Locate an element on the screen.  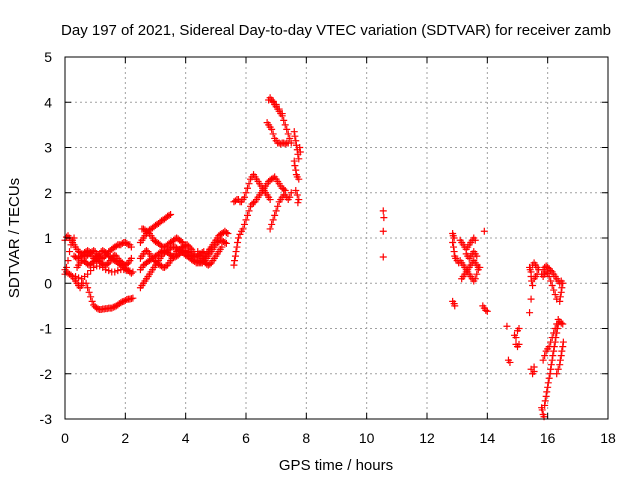
y-tick-label: 1 is located at coordinates (48, 238).